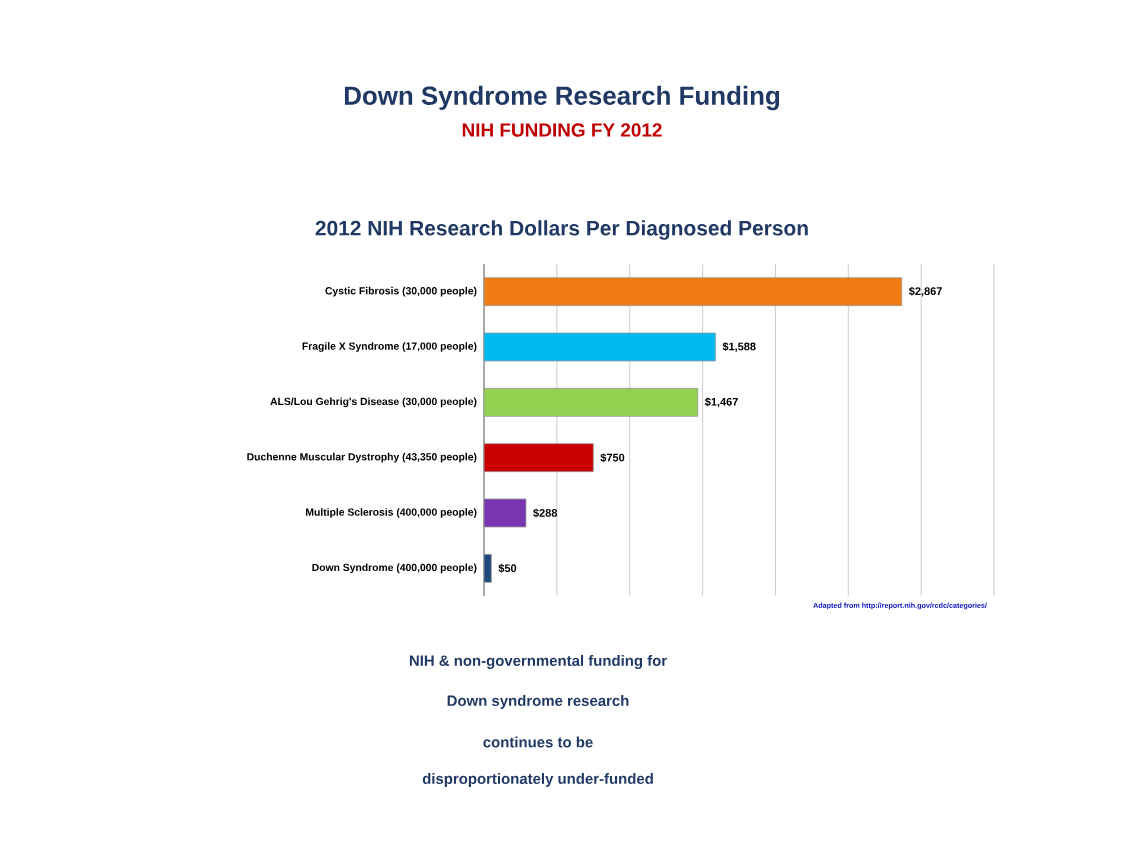 This screenshot has width=1126, height=848. I want to click on chart-title: Down Syndrome Research Funding, so click(562, 98).